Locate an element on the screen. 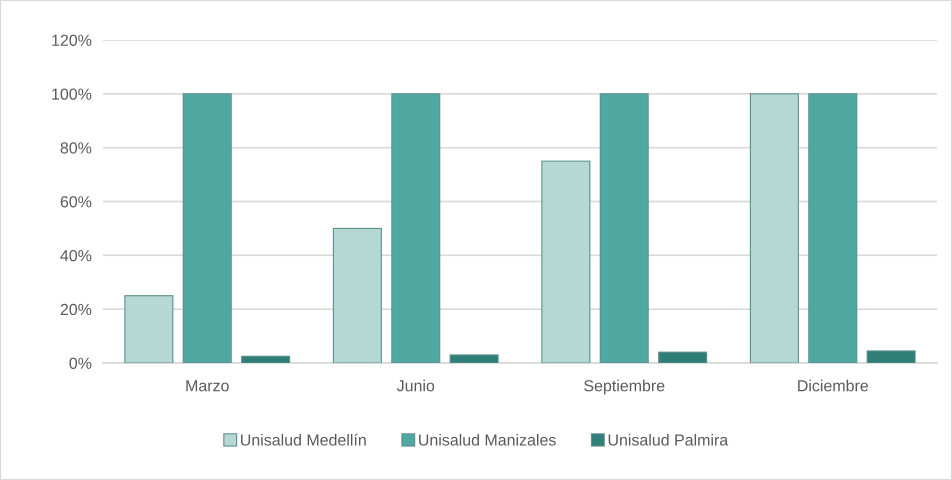  y-tick-label: 100% is located at coordinates (72, 94).